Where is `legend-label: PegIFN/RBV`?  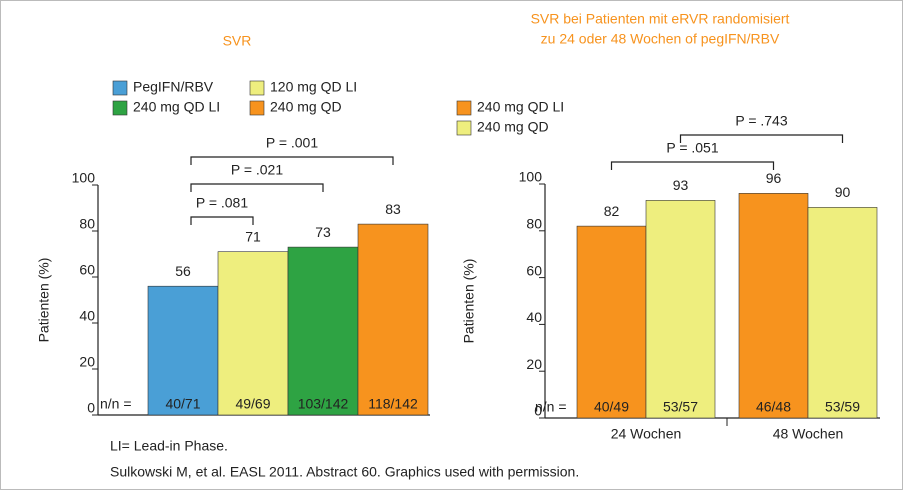 legend-label: PegIFN/RBV is located at coordinates (173, 87).